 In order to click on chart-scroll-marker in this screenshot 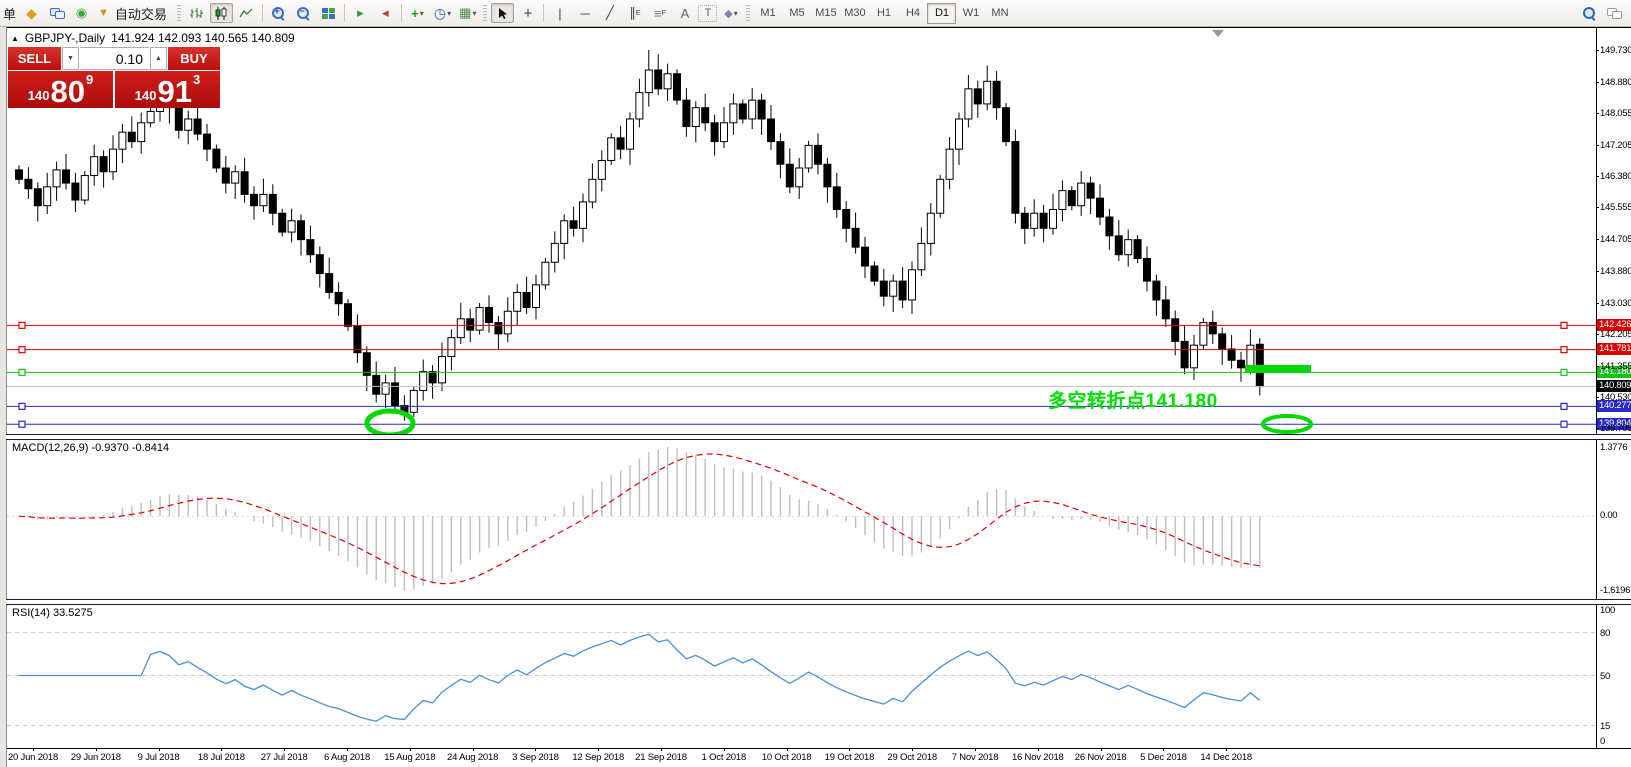, I will do `click(1218, 33)`.